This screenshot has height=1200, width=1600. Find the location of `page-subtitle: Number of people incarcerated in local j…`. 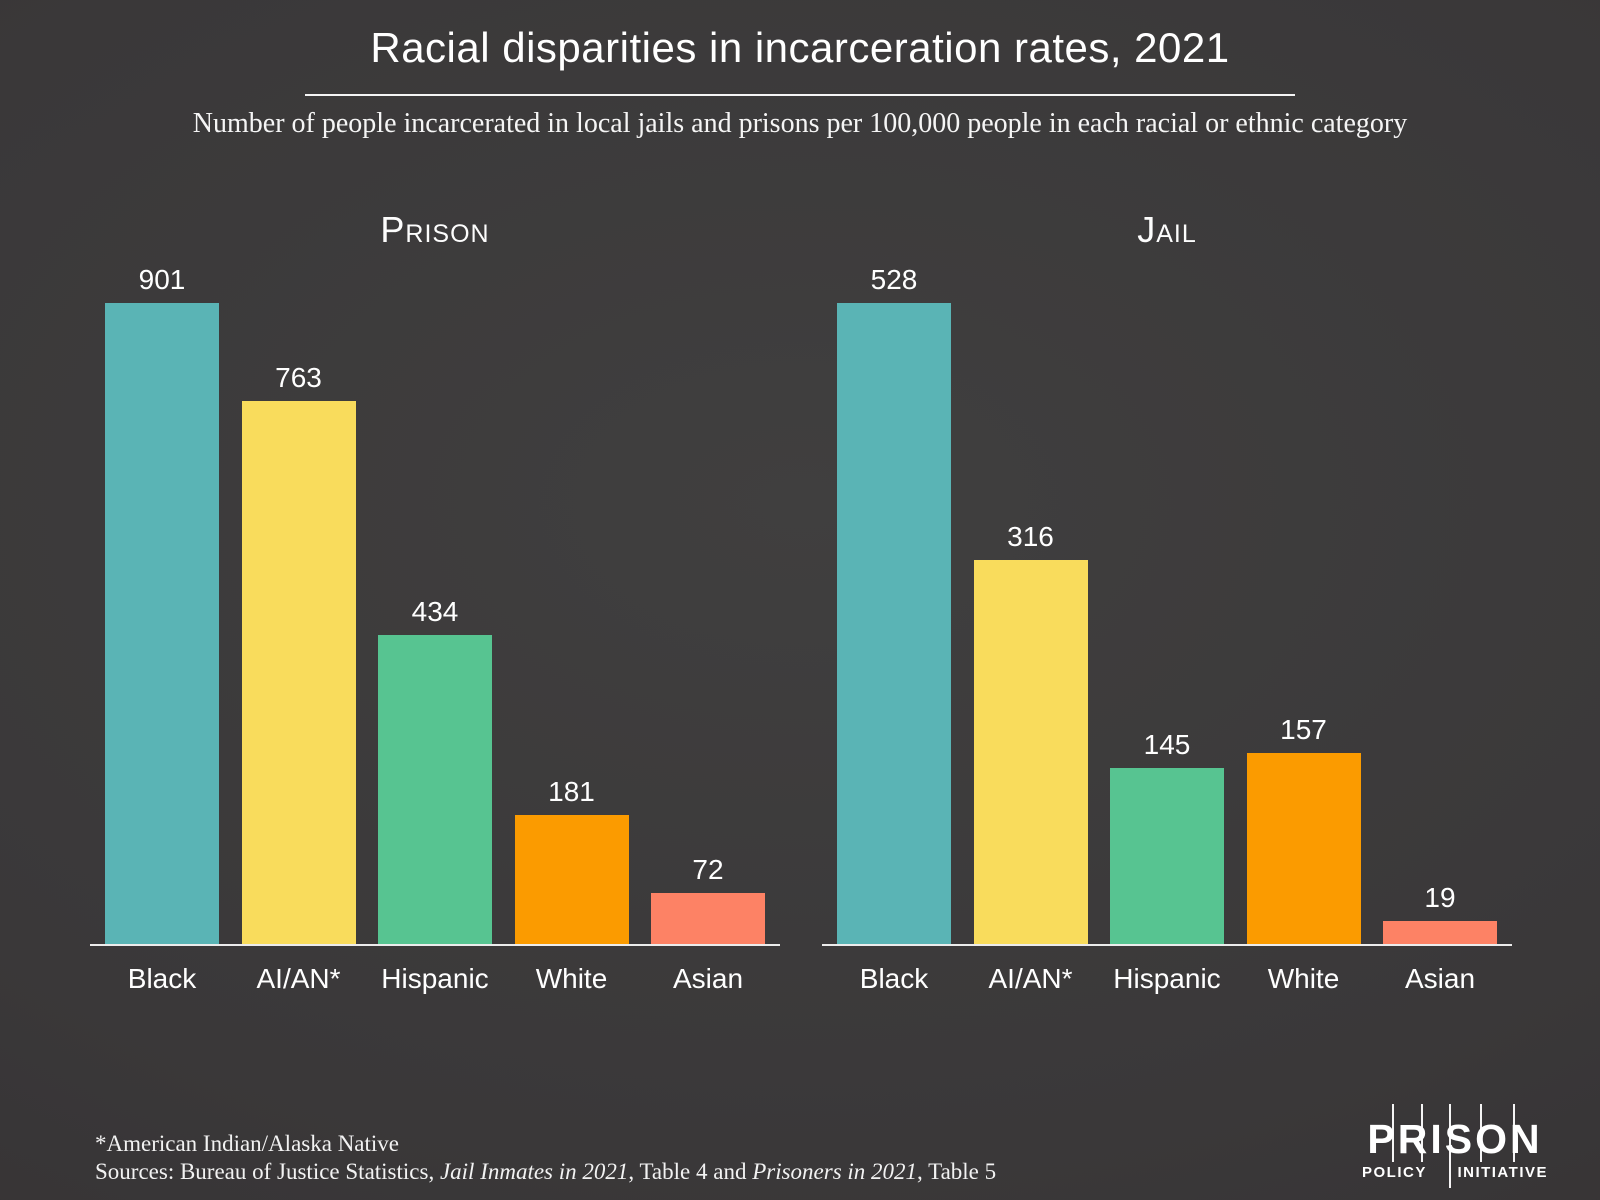

page-subtitle: Number of people incarcerated in local j… is located at coordinates (800, 123).